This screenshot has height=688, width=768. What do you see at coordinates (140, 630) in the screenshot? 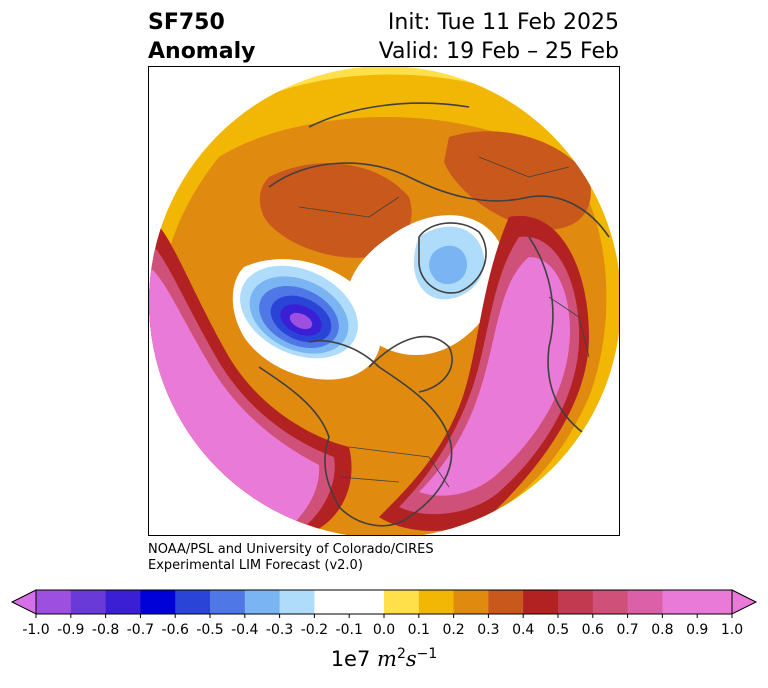
I see `colorbar-tick-label: -0.7` at bounding box center [140, 630].